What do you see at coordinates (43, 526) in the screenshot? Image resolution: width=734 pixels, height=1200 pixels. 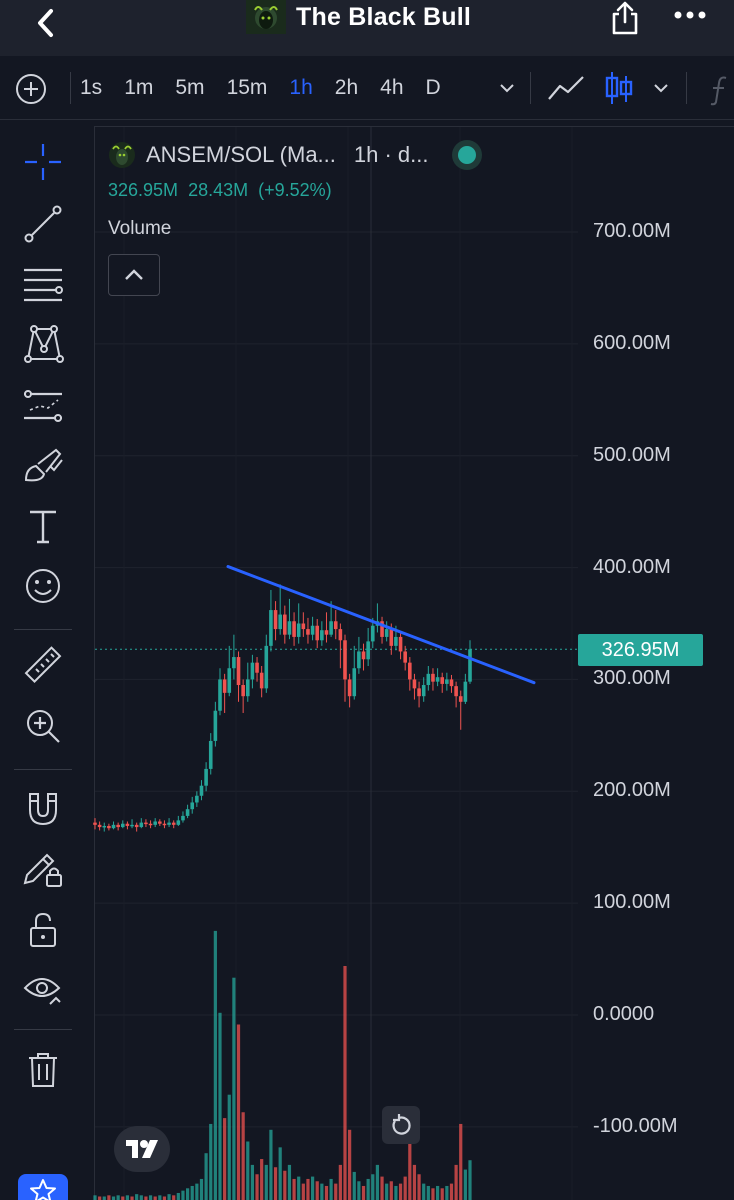 I see `text-tool` at bounding box center [43, 526].